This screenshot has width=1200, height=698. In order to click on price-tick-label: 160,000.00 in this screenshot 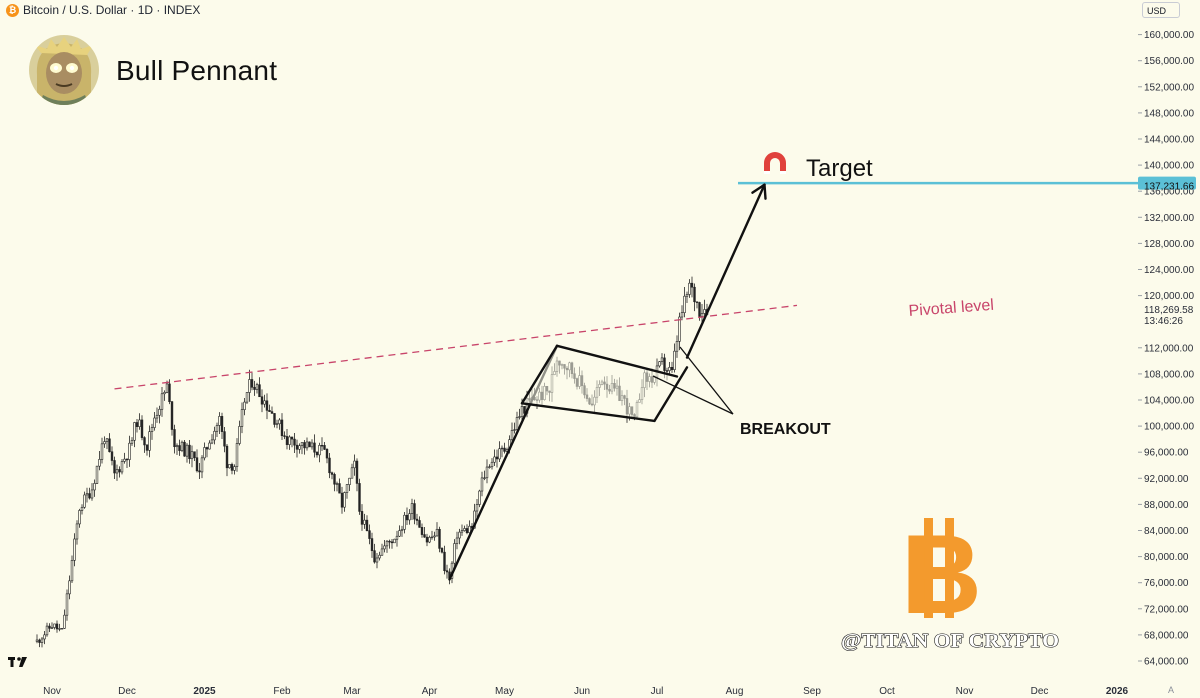, I will do `click(1169, 35)`.